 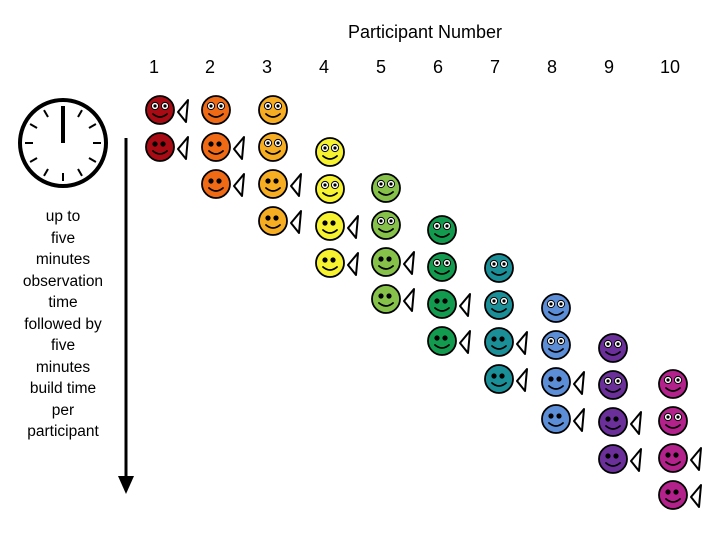 I want to click on description-line: time, so click(x=63, y=302).